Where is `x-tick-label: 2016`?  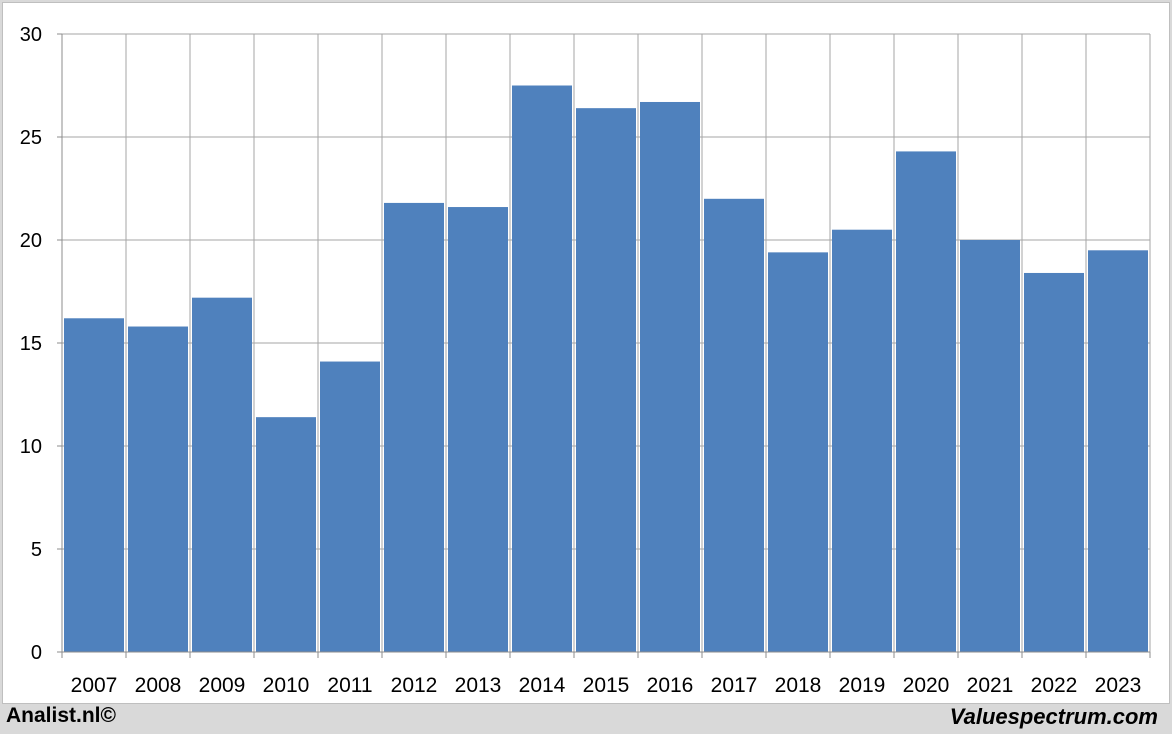
x-tick-label: 2016 is located at coordinates (670, 685).